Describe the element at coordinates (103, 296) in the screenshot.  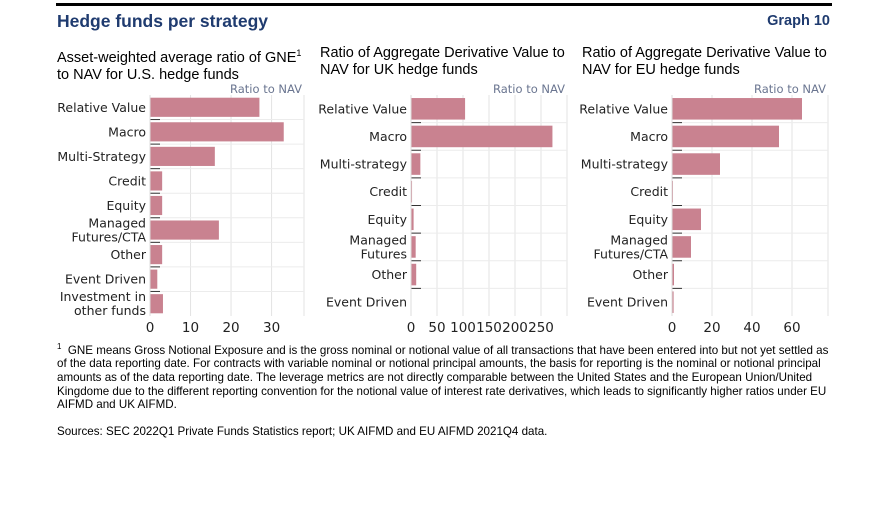
I see `category-label-line: Investment in` at that location.